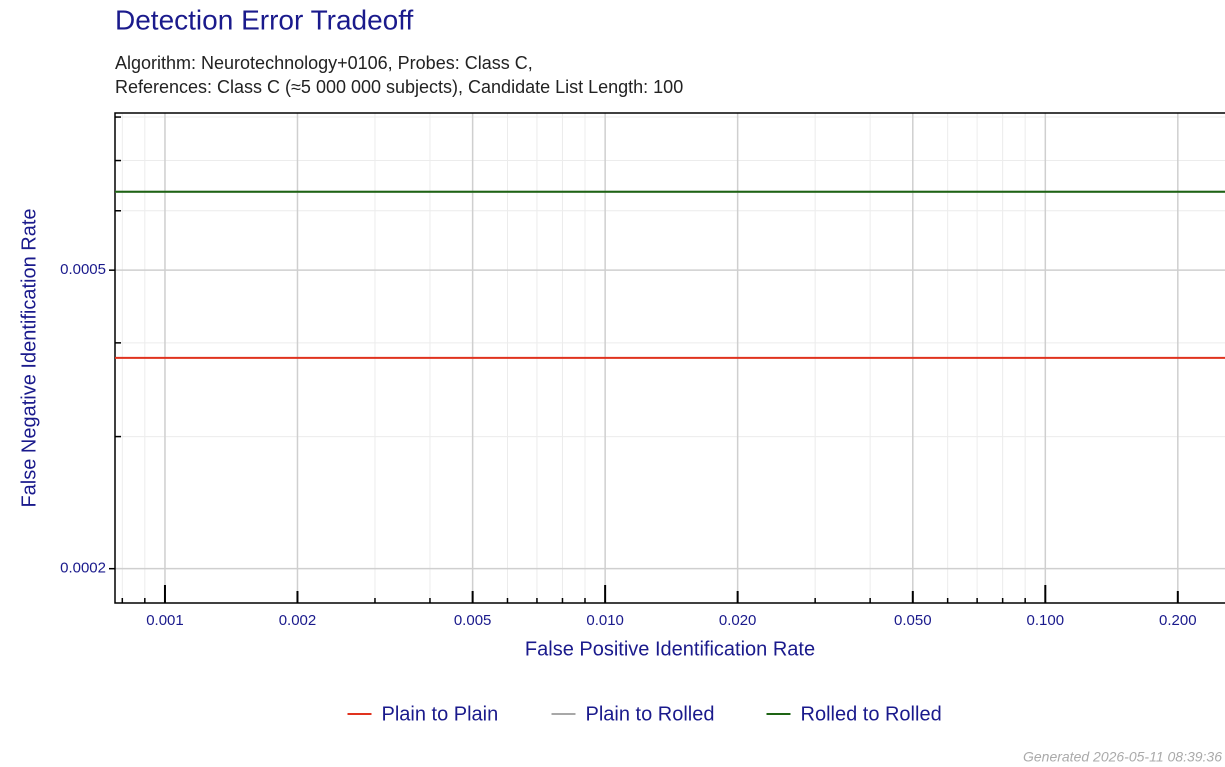  I want to click on x-axis-label: False Positive Identification Rate, so click(670, 649).